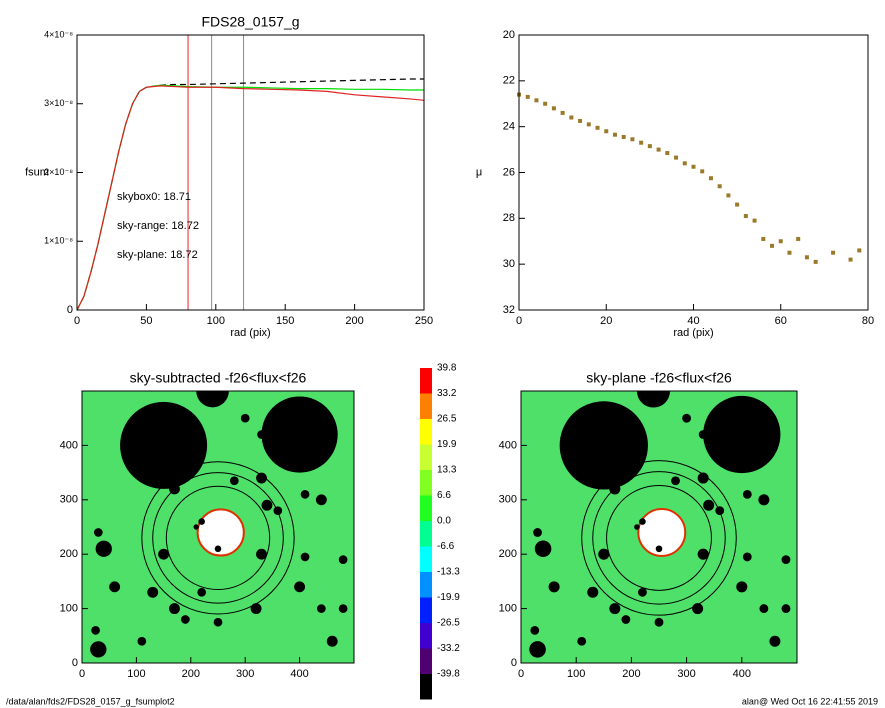 Image resolution: width=885 pixels, height=708 pixels. What do you see at coordinates (781, 321) in the screenshot?
I see `x-tick-label: 60` at bounding box center [781, 321].